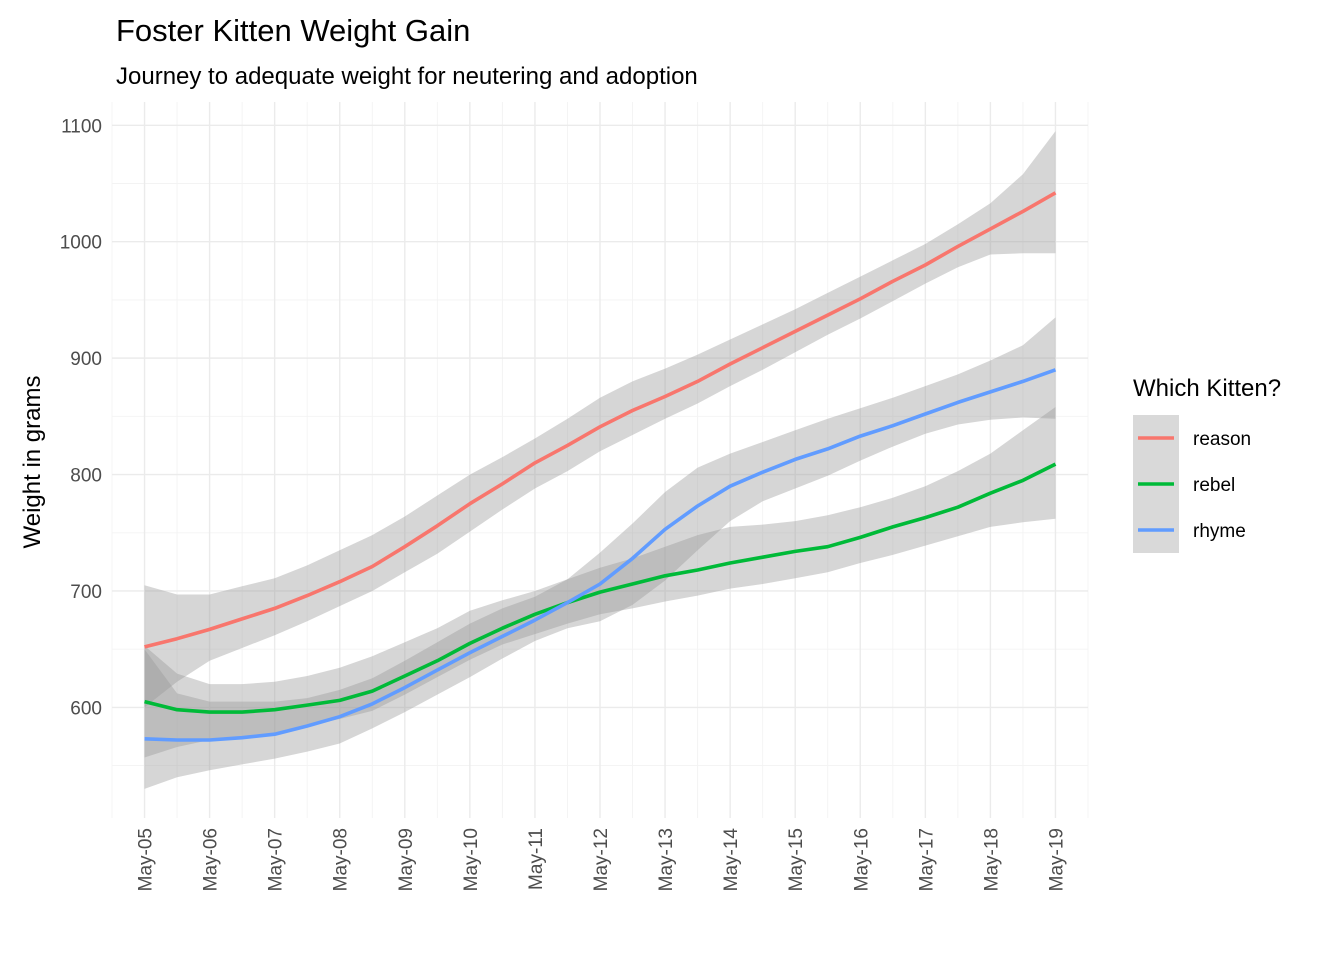  I want to click on x-tick-label: May-11, so click(536, 859).